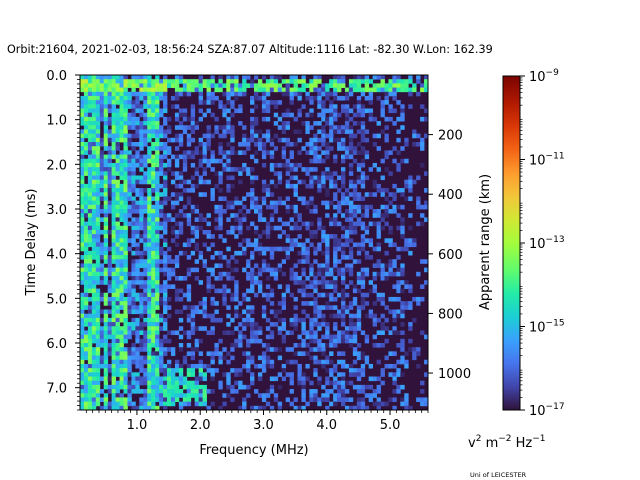  I want to click on y-tick-label: 6.0, so click(56, 344).